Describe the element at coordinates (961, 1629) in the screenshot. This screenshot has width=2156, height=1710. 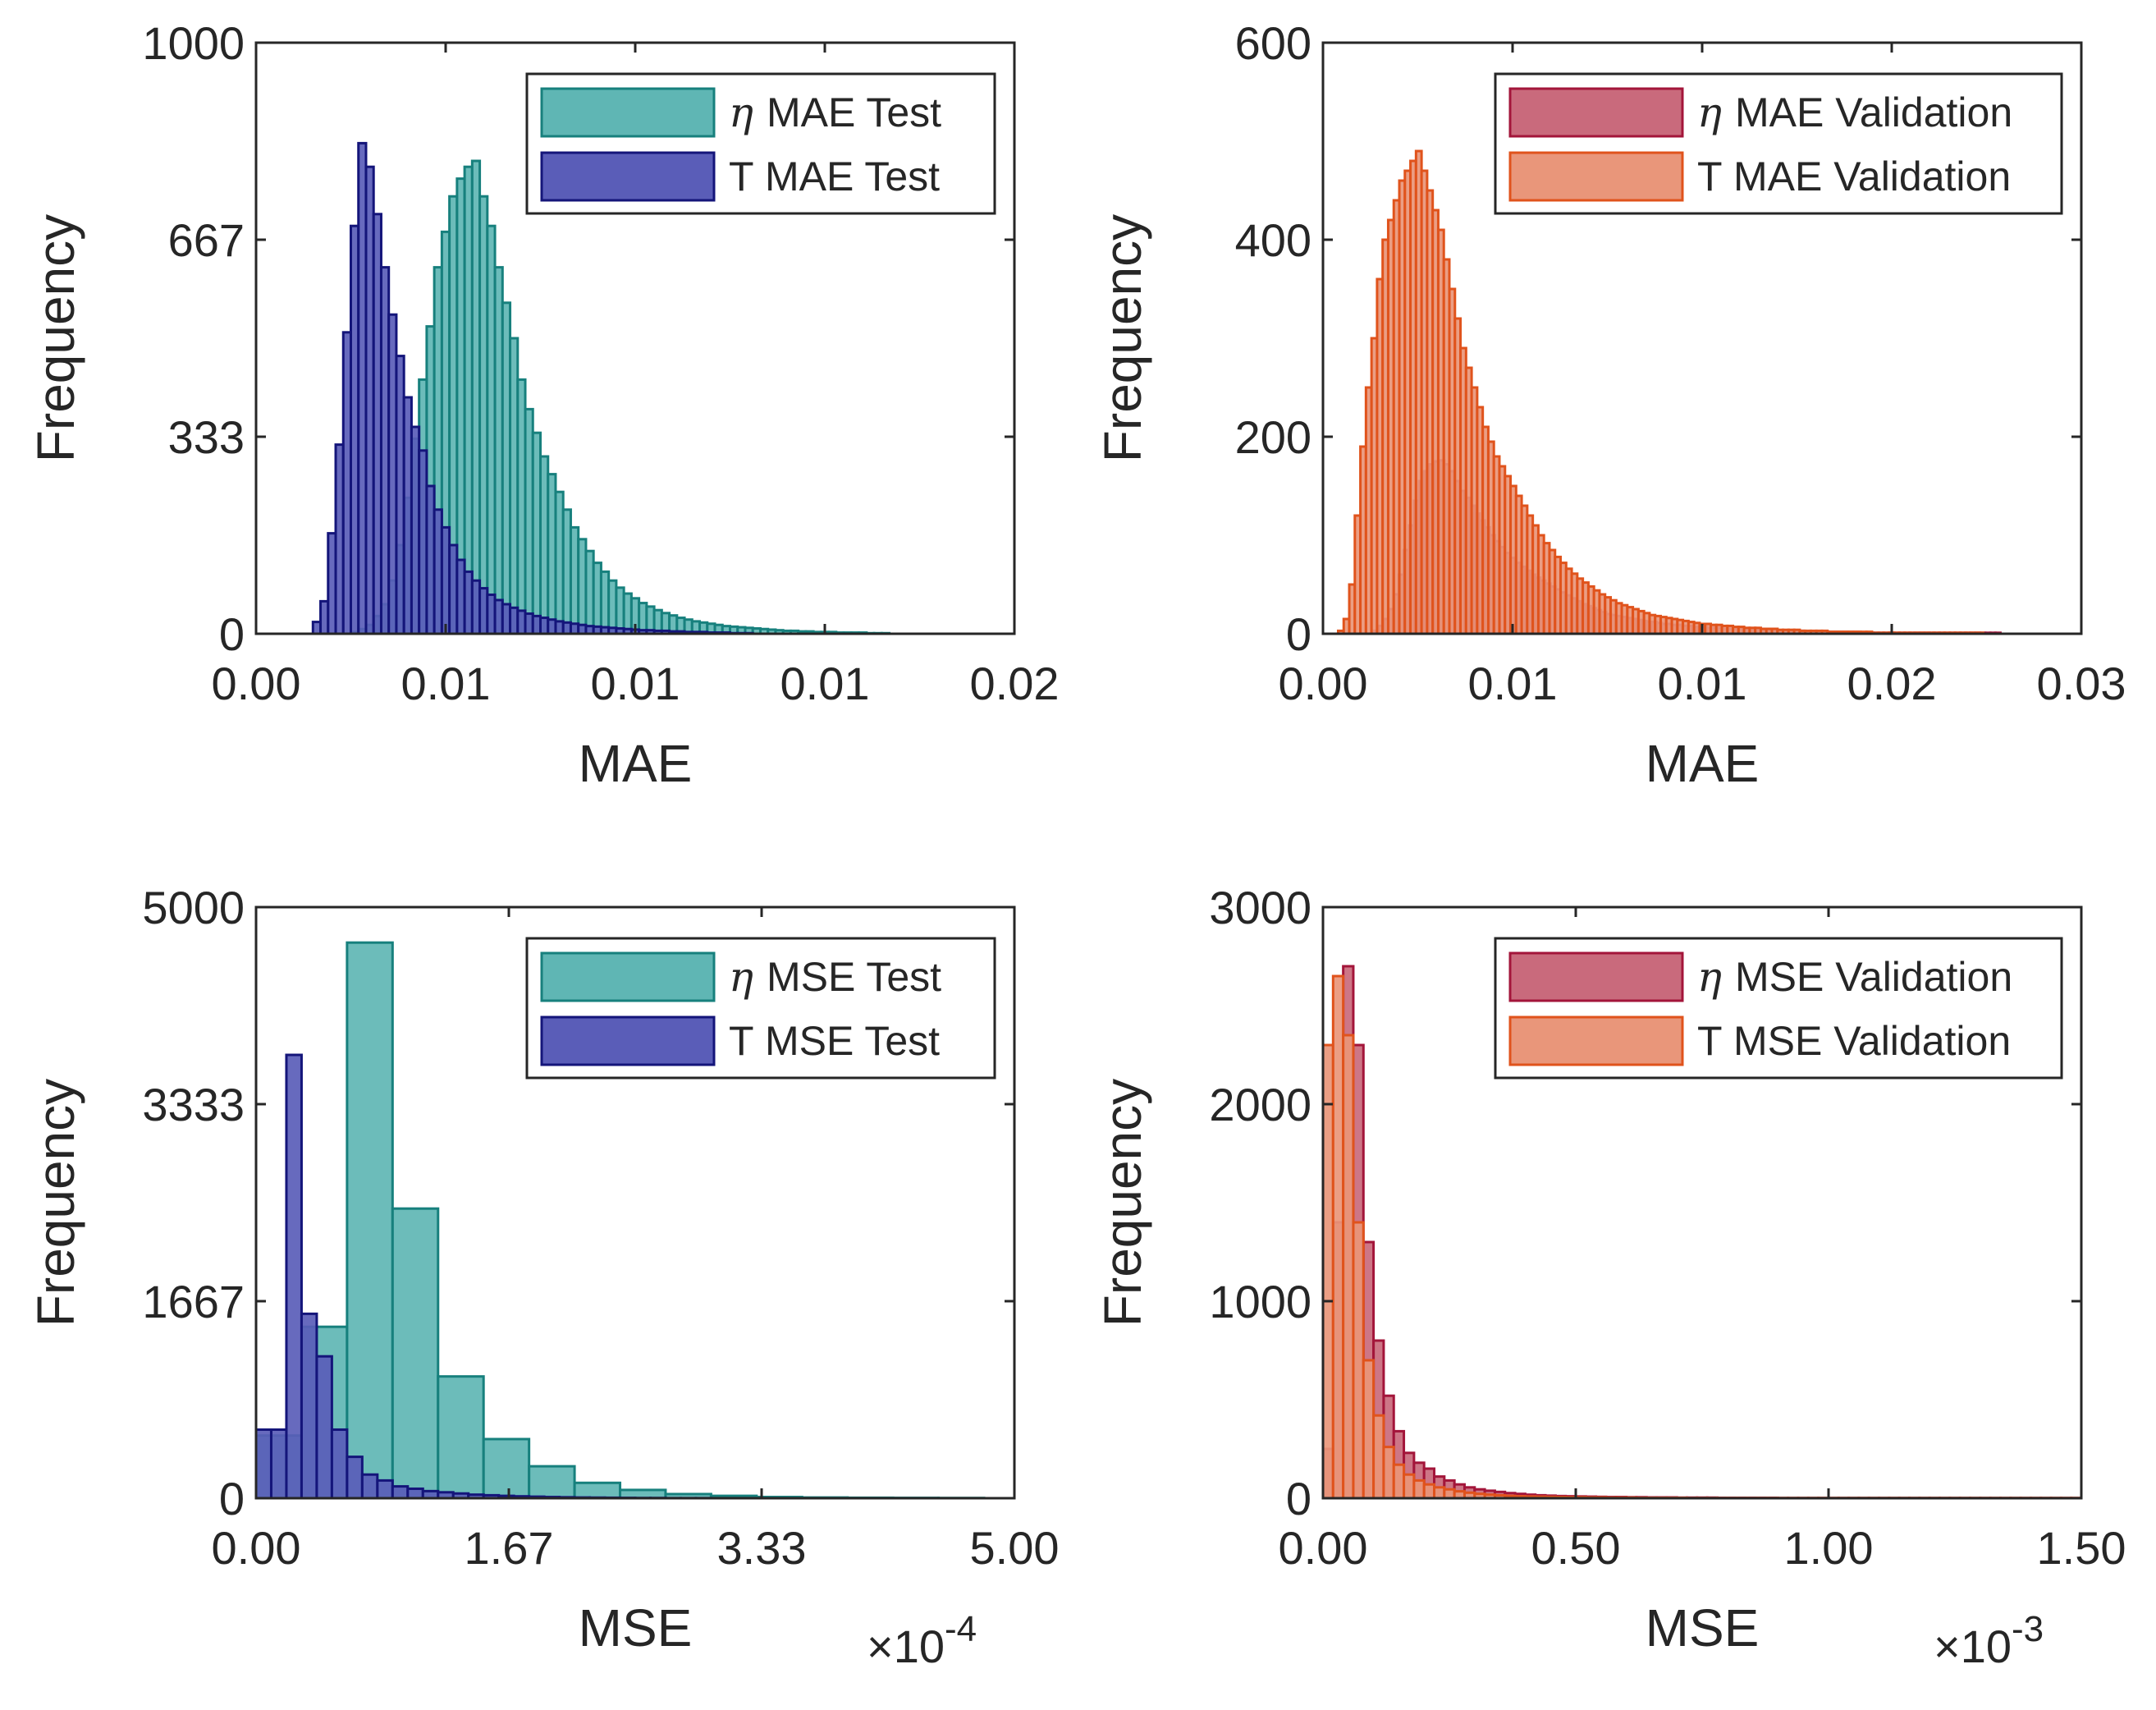
I see `x-exponent-power: -4` at that location.